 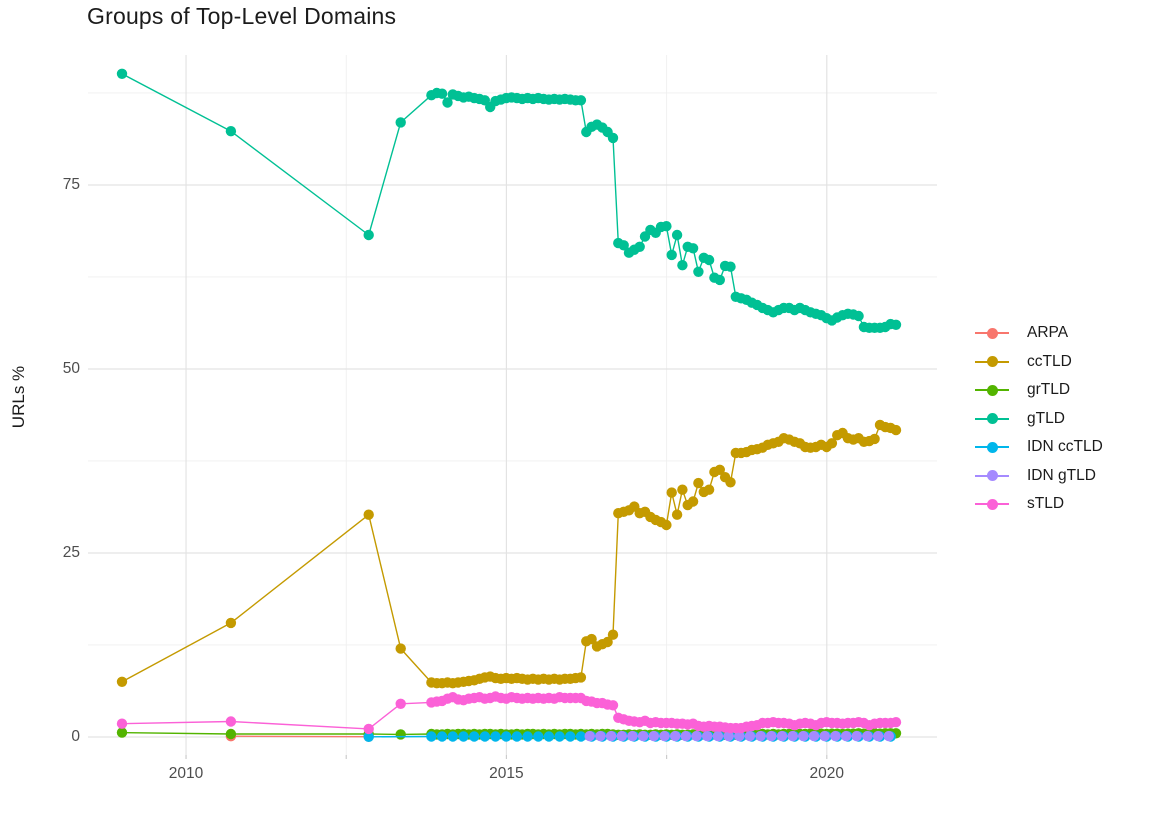 What do you see at coordinates (1065, 447) in the screenshot?
I see `legend-label: IDN ccTLD` at bounding box center [1065, 447].